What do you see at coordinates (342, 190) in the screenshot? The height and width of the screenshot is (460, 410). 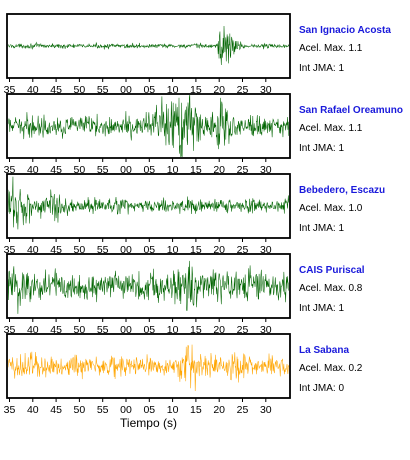 I see `station-name: Bebedero, Escazu` at bounding box center [342, 190].